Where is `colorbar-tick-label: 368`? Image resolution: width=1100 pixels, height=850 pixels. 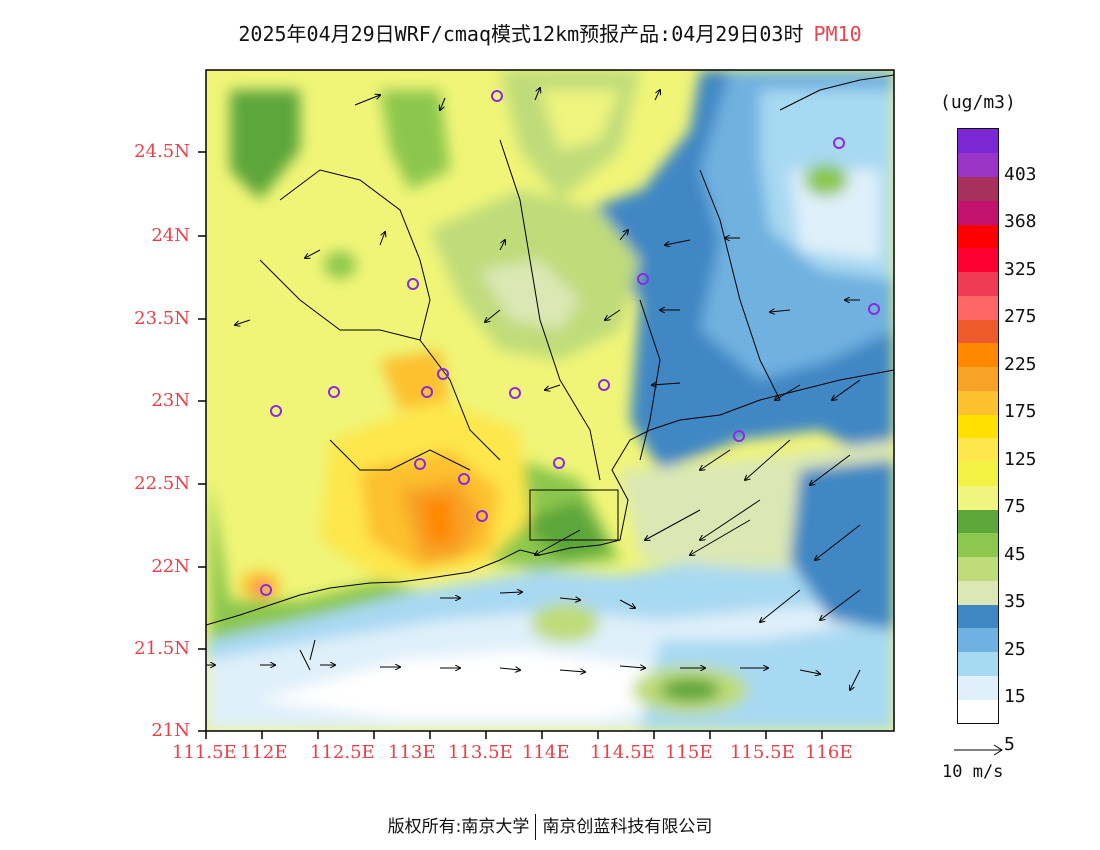 colorbar-tick-label: 368 is located at coordinates (1020, 222).